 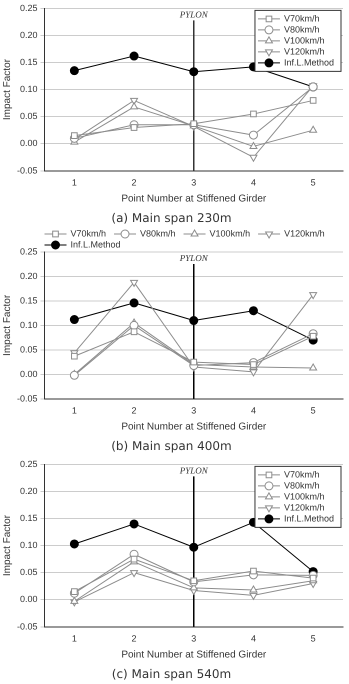 I want to click on text: (c) Main span 540m, so click(x=172, y=673).